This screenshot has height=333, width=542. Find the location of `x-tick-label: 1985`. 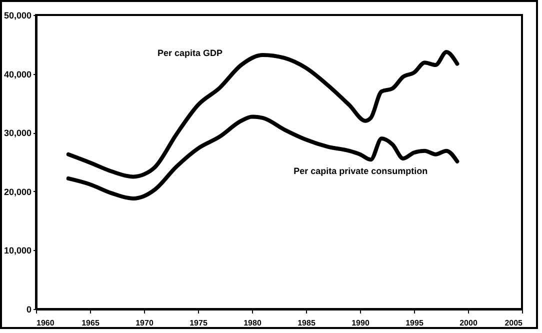

x-tick-label: 1985 is located at coordinates (307, 323).